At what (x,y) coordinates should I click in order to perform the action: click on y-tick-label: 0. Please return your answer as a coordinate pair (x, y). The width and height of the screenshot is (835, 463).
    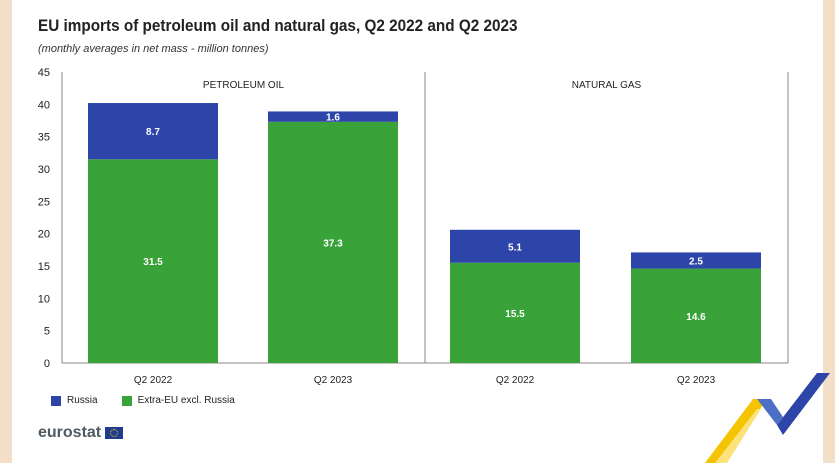
    Looking at the image, I should click on (47, 364).